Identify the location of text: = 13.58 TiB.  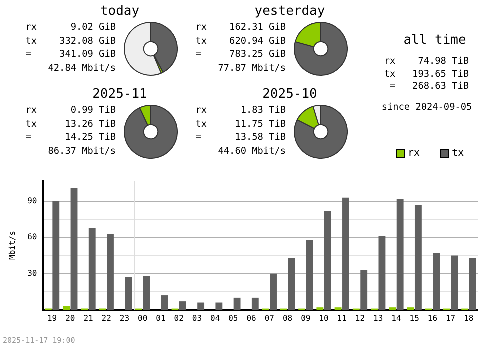
(240, 137).